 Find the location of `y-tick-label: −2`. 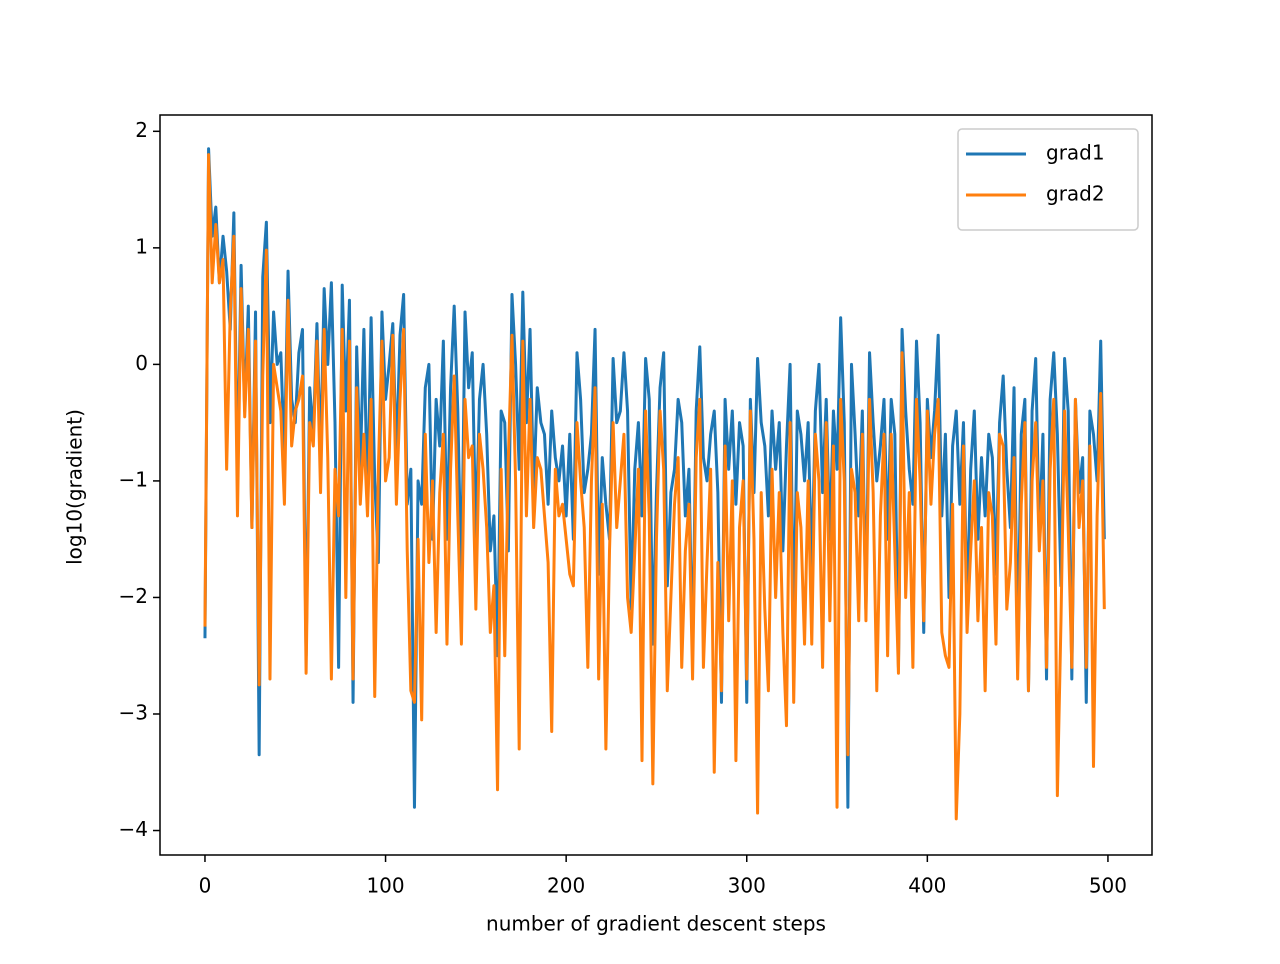

y-tick-label: −2 is located at coordinates (133, 596).